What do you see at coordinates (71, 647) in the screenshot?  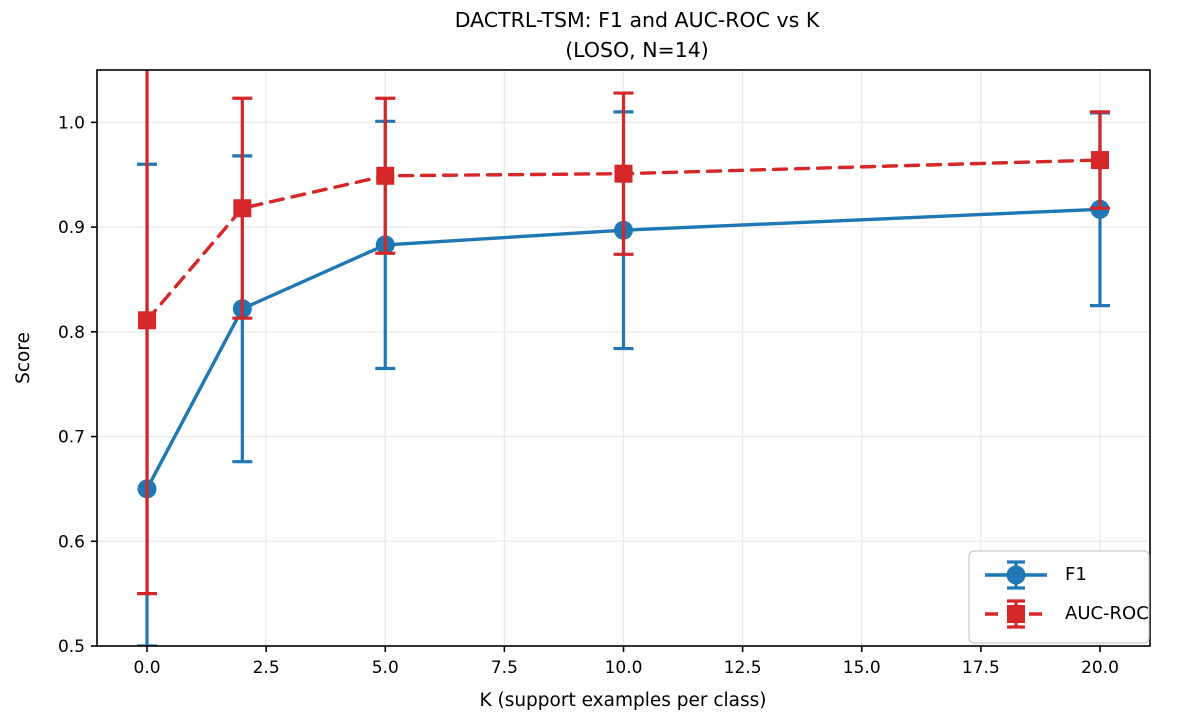 I see `y-tick-label: 0.5` at bounding box center [71, 647].